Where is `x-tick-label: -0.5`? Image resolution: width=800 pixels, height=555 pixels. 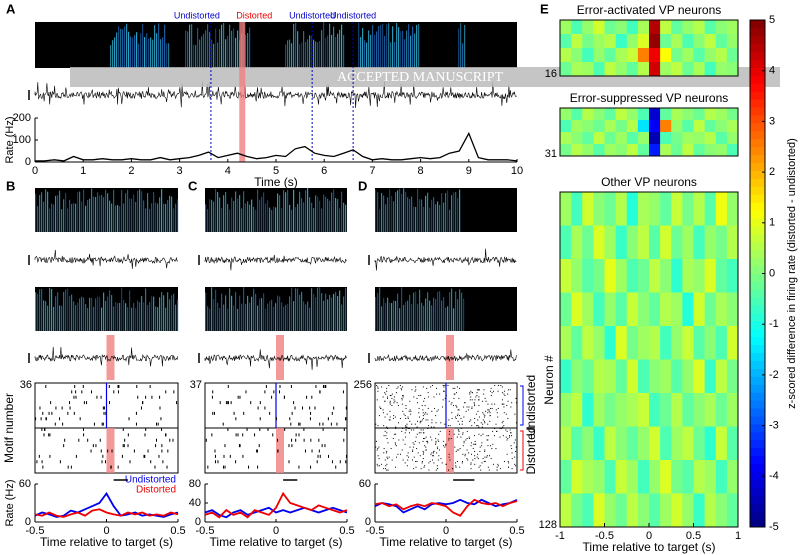
x-tick-label: -0.5 is located at coordinates (604, 536).